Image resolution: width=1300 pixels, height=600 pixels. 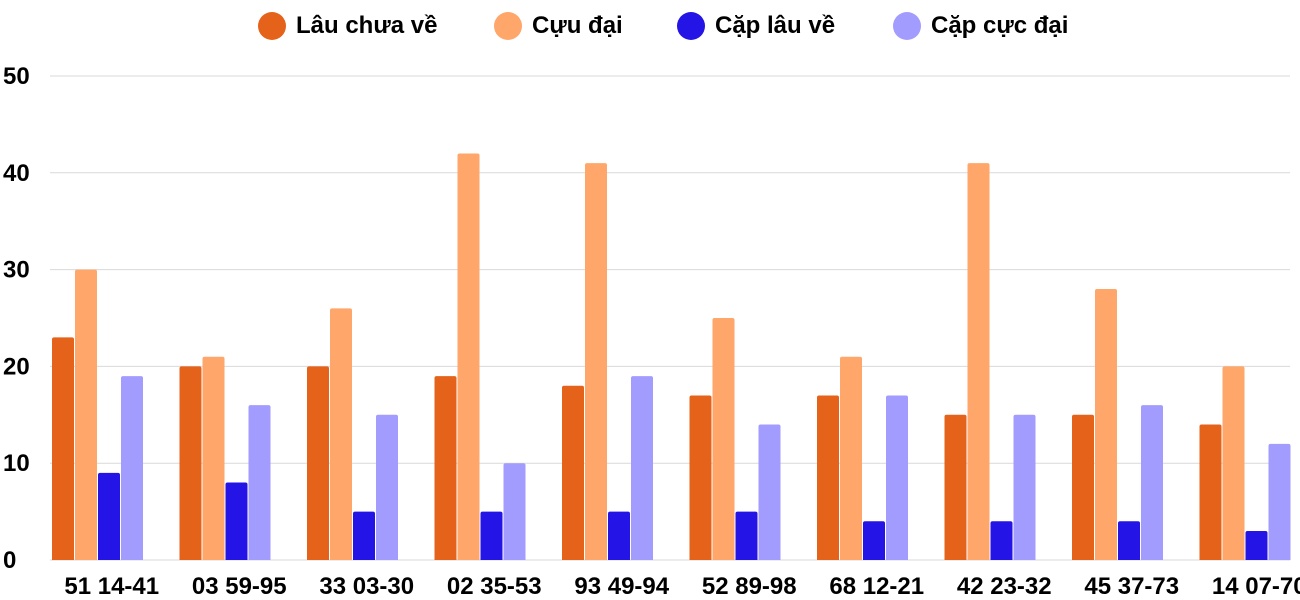 What do you see at coordinates (366, 586) in the screenshot?
I see `x-tick-label-2: 33 03-30` at bounding box center [366, 586].